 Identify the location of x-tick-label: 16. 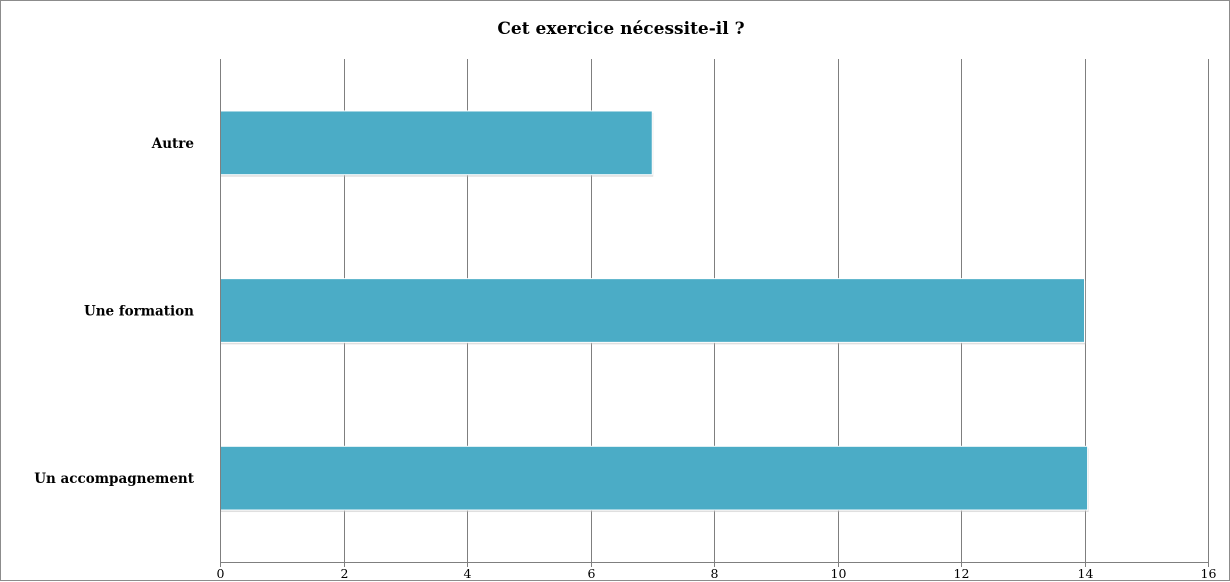
(1209, 573).